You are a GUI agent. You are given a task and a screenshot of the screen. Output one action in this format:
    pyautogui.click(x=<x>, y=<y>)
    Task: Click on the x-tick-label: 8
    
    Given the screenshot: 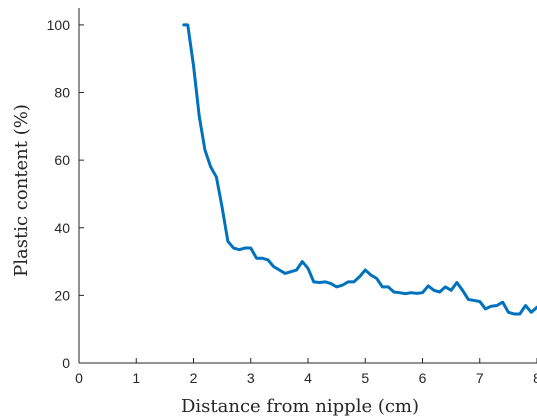 What is the action you would take?
    pyautogui.click(x=535, y=378)
    